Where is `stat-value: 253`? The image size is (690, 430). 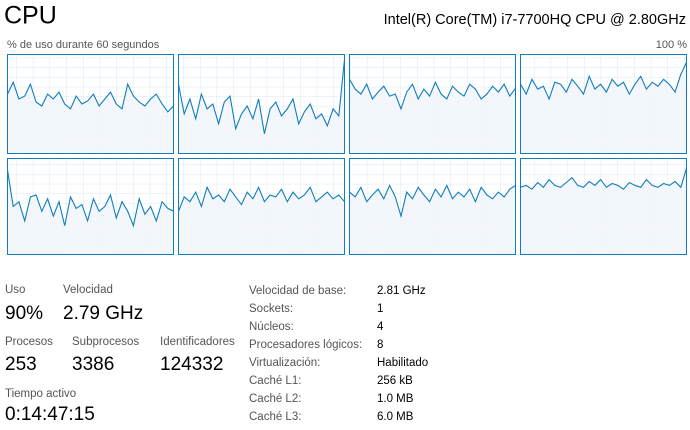 stat-value: 253 is located at coordinates (21, 364).